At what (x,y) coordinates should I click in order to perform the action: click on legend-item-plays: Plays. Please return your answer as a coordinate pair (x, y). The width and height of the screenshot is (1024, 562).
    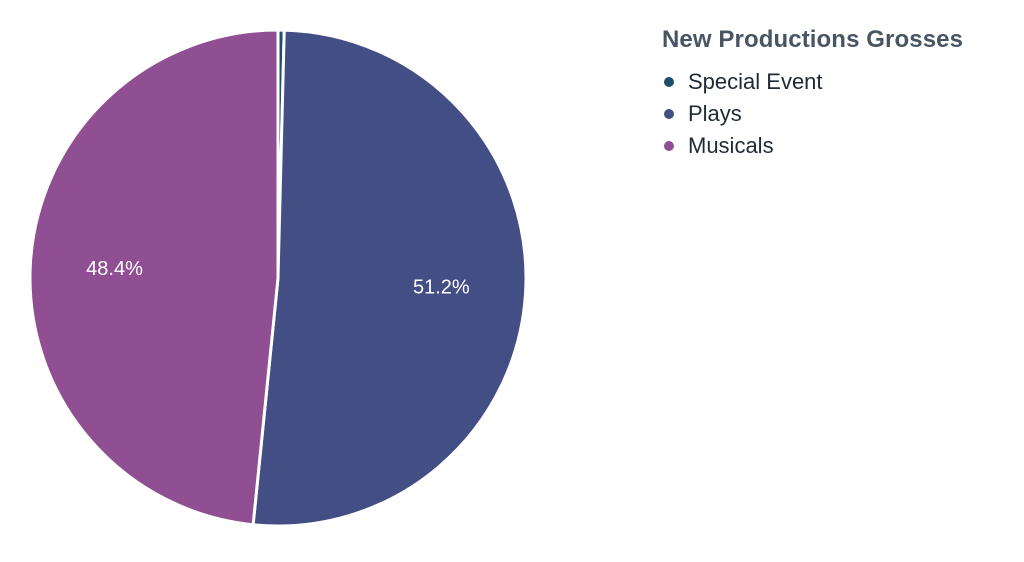
    Looking at the image, I should click on (812, 114).